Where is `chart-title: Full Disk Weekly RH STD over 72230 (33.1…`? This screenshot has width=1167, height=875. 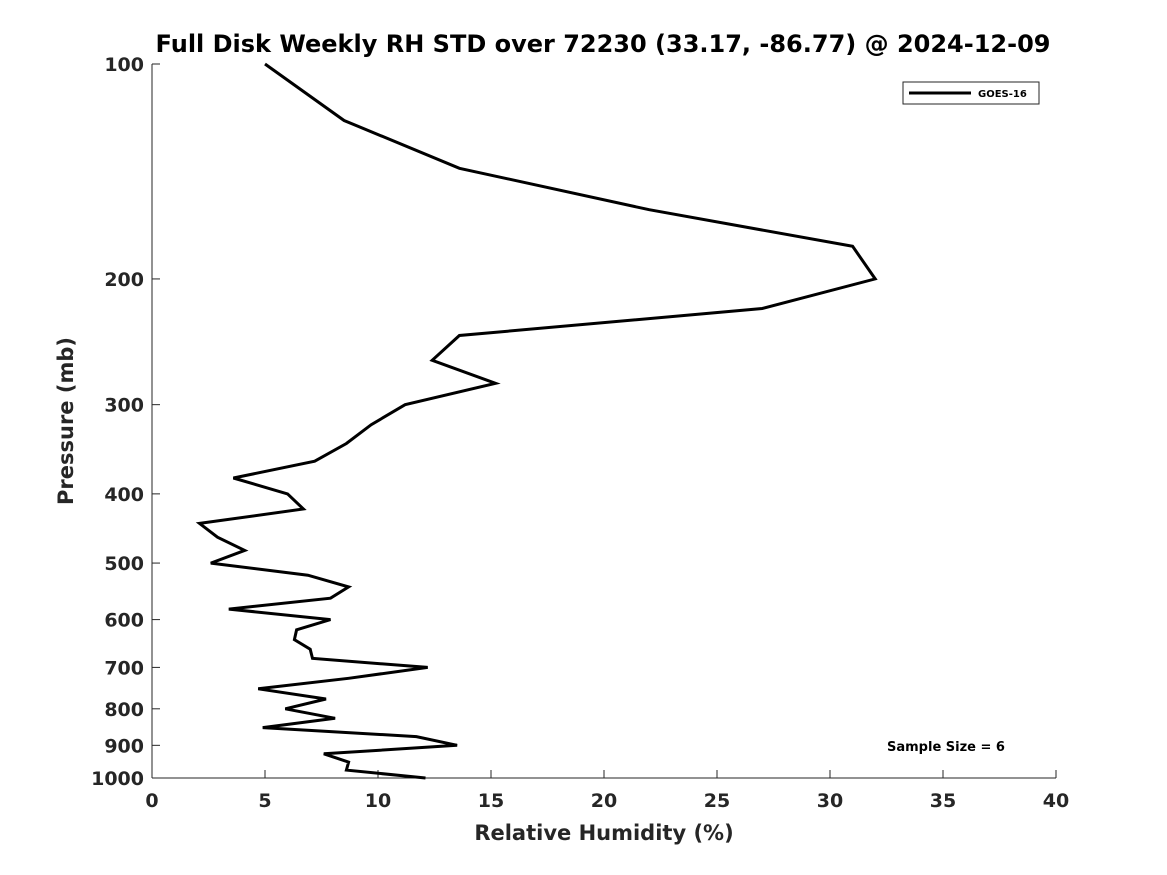
chart-title: Full Disk Weekly RH STD over 72230 (33.1… is located at coordinates (603, 44).